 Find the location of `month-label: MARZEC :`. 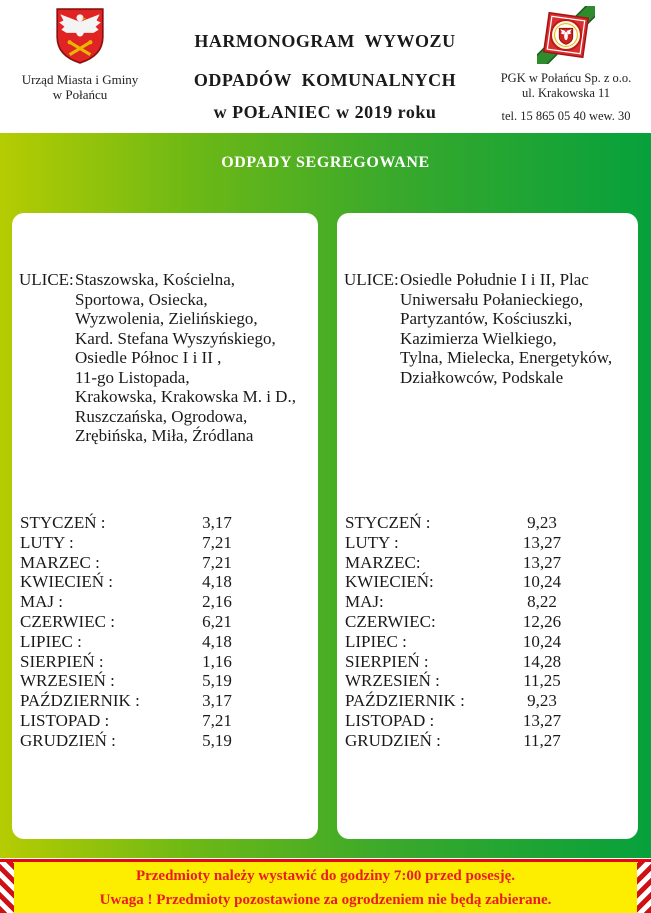

month-label: MARZEC : is located at coordinates (60, 562).